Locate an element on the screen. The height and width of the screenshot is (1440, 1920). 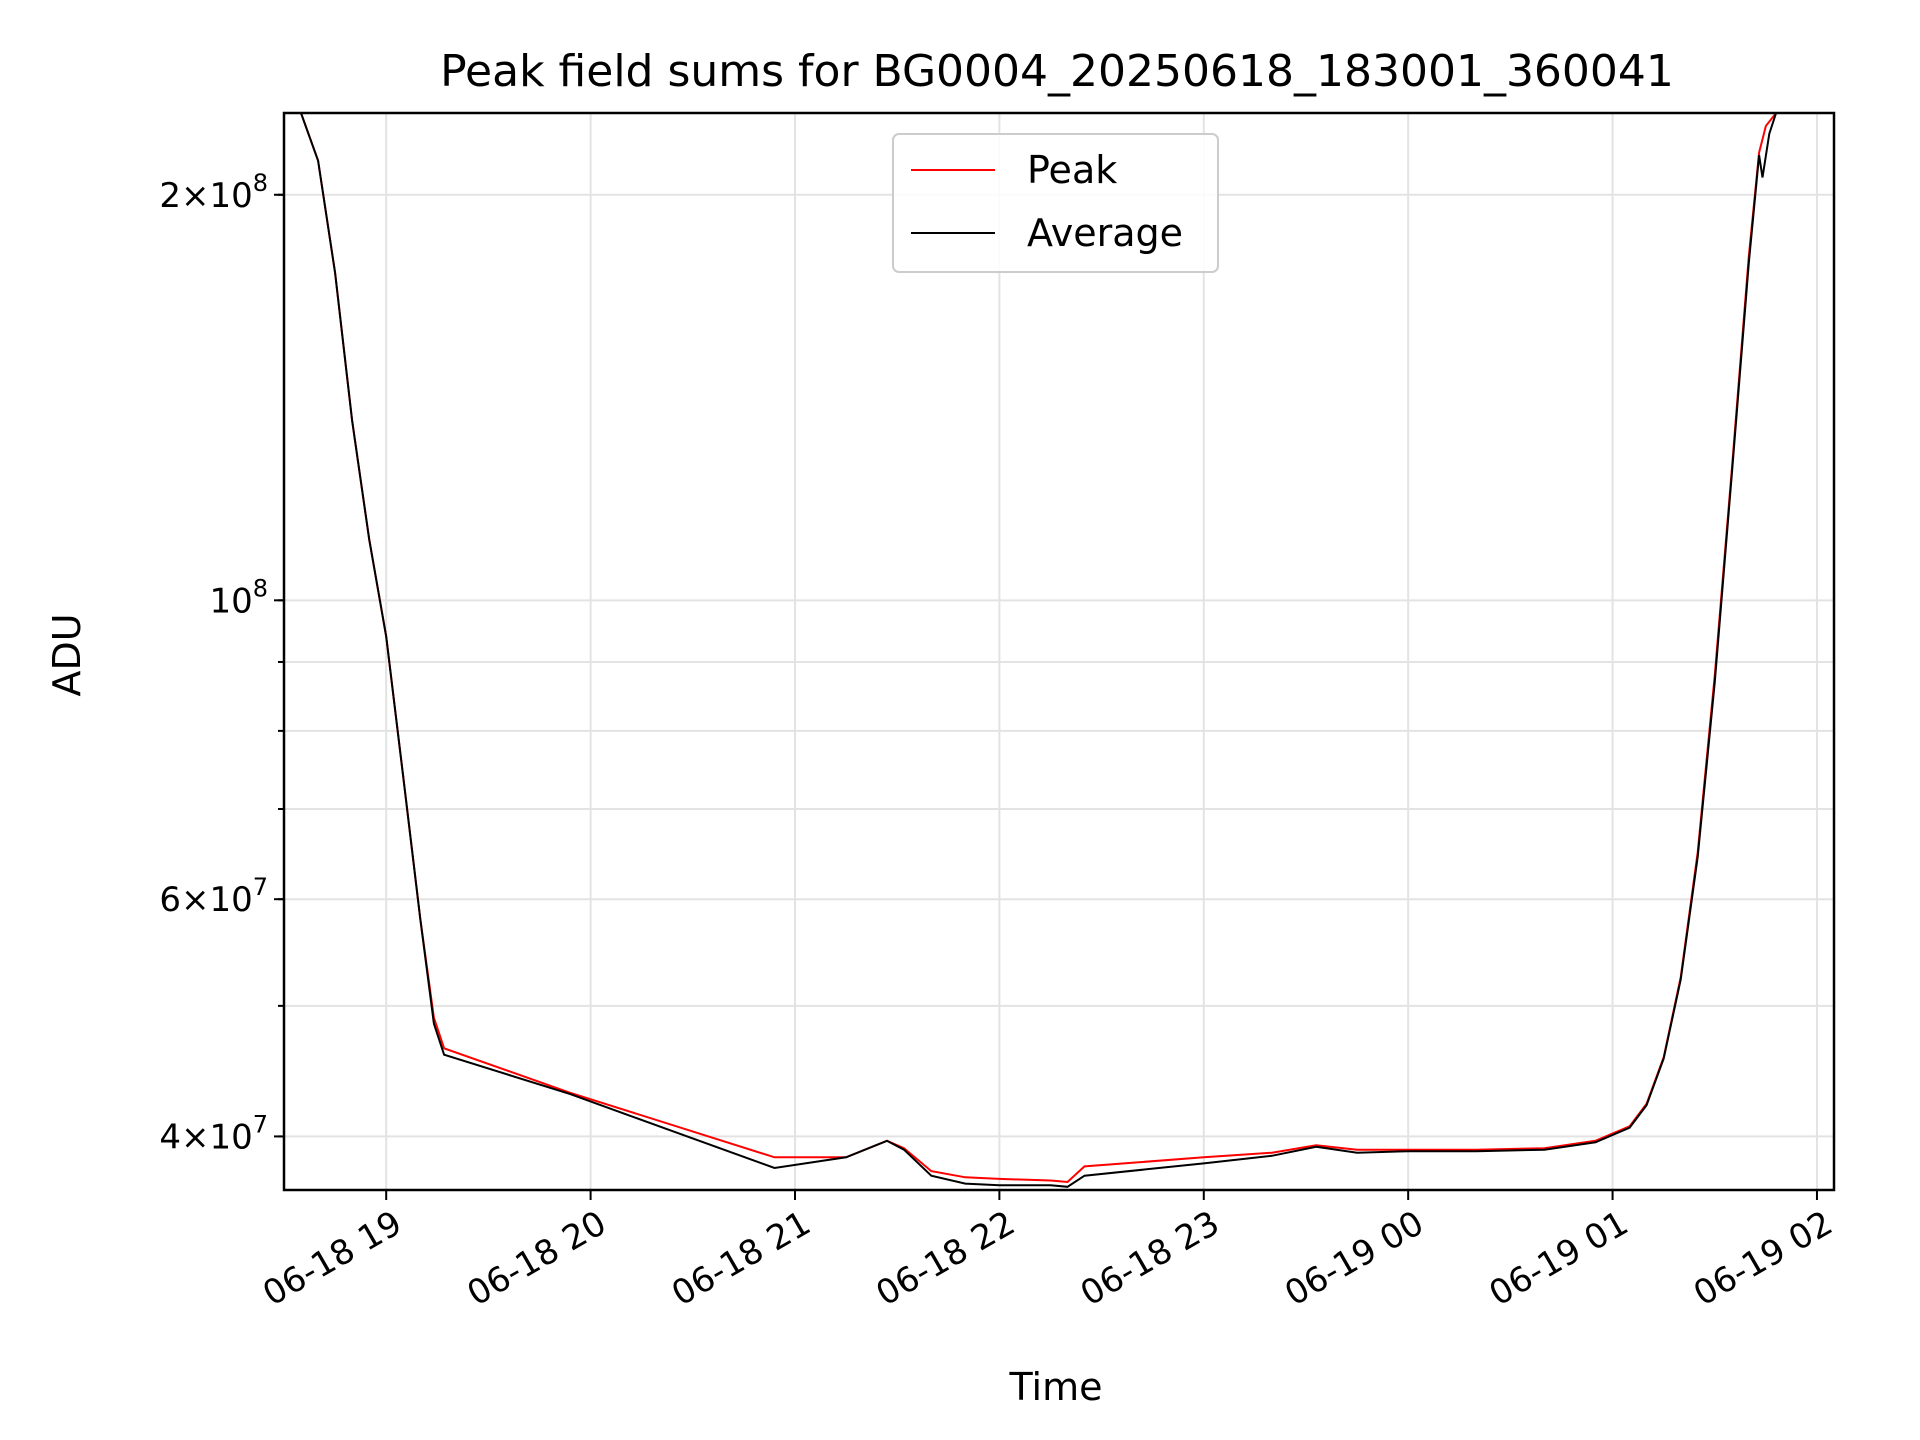
x-axis-label: Time is located at coordinates (1056, 1387).